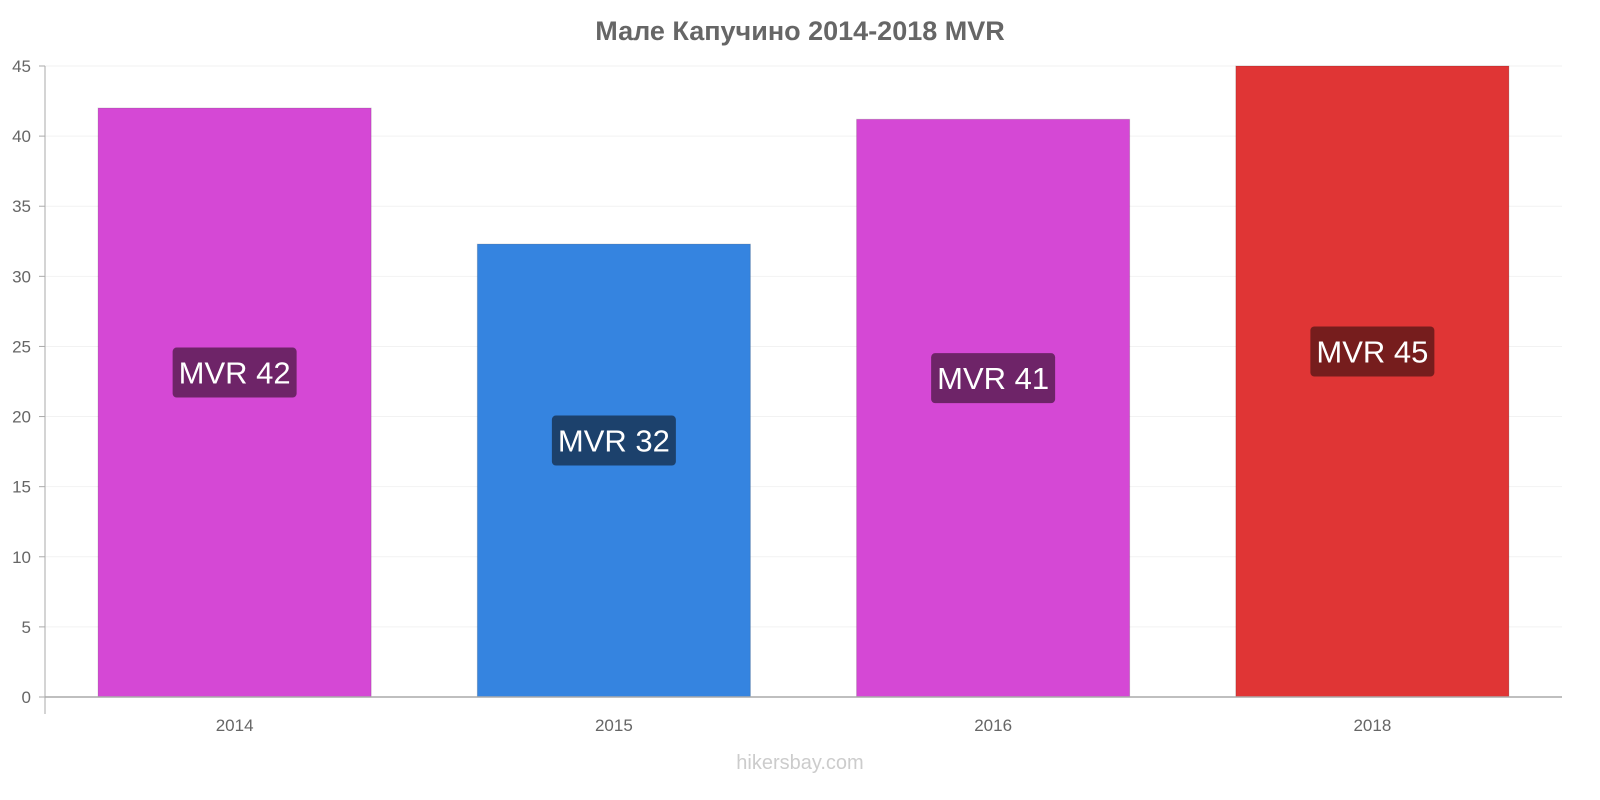  I want to click on y-tick-label: 35, so click(21, 206).